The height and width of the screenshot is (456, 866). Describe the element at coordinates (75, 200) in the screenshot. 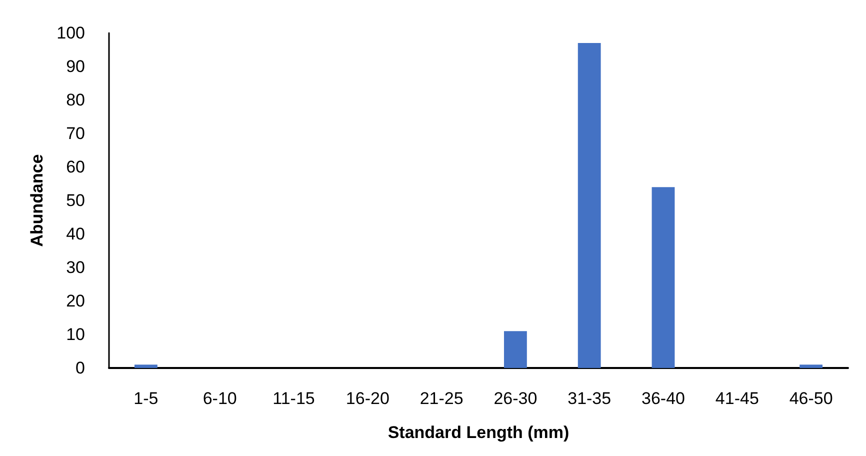

I see `y-tick-label: 50` at that location.